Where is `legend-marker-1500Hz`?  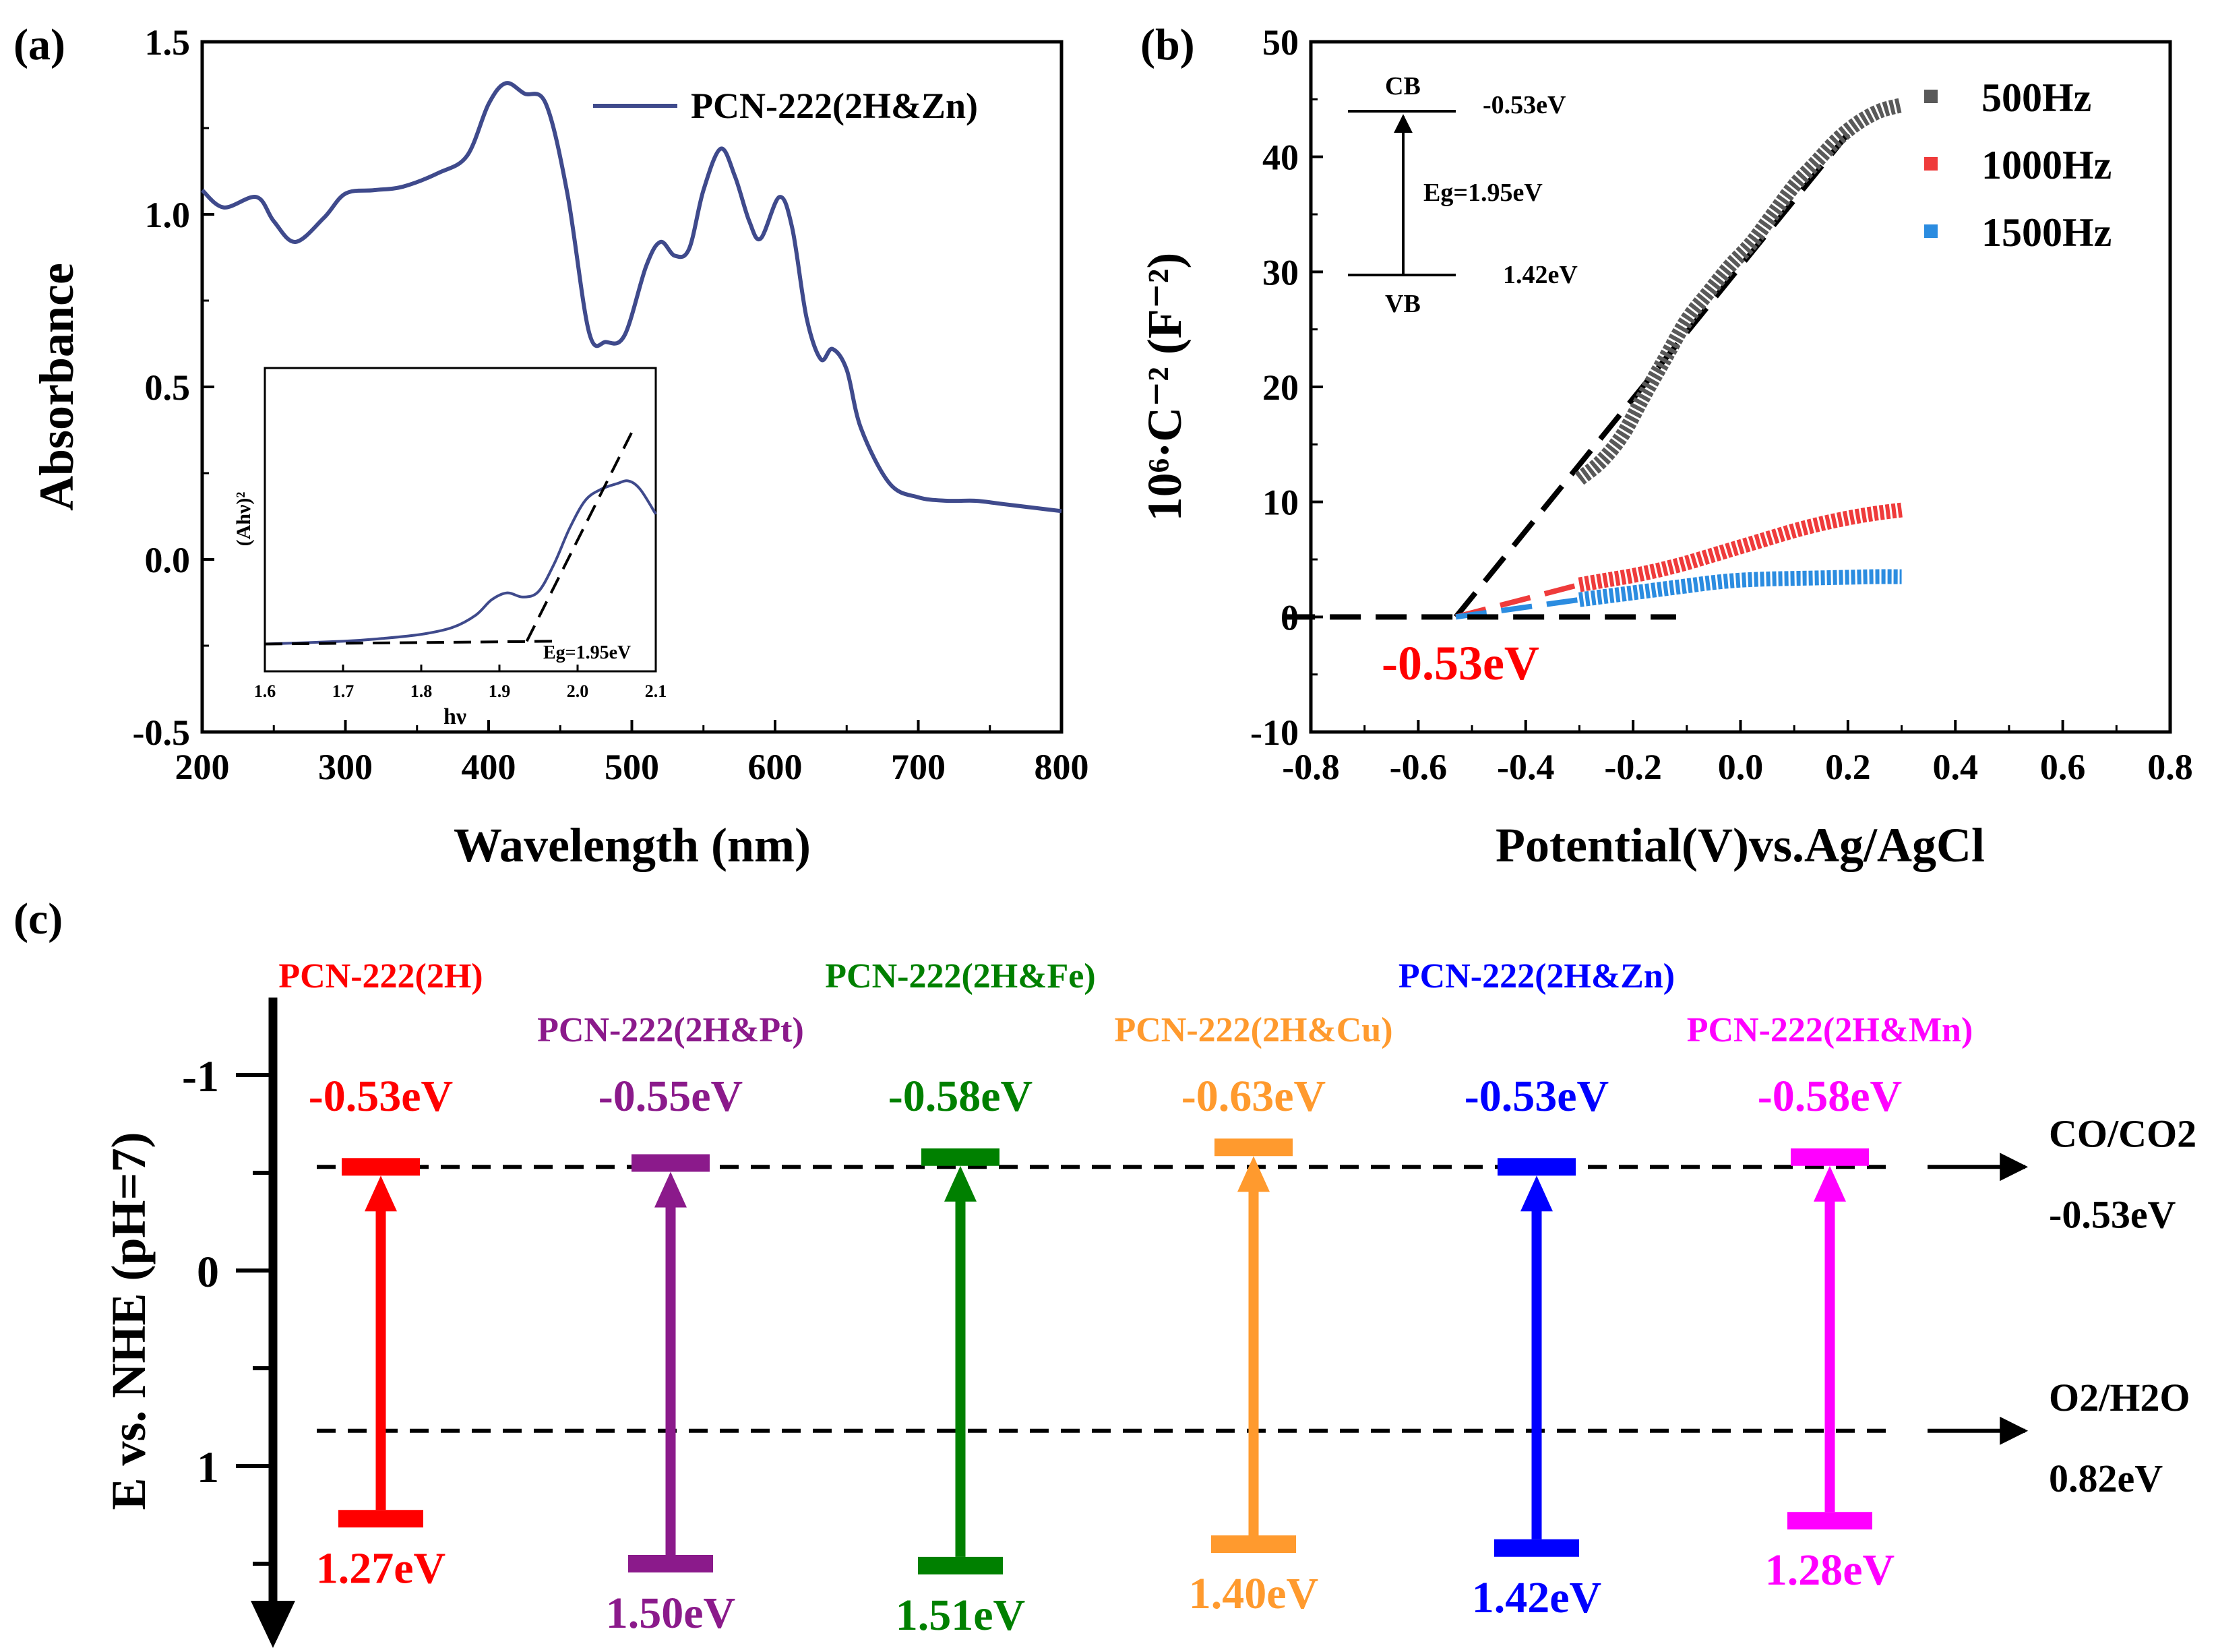 legend-marker-1500Hz is located at coordinates (1931, 231).